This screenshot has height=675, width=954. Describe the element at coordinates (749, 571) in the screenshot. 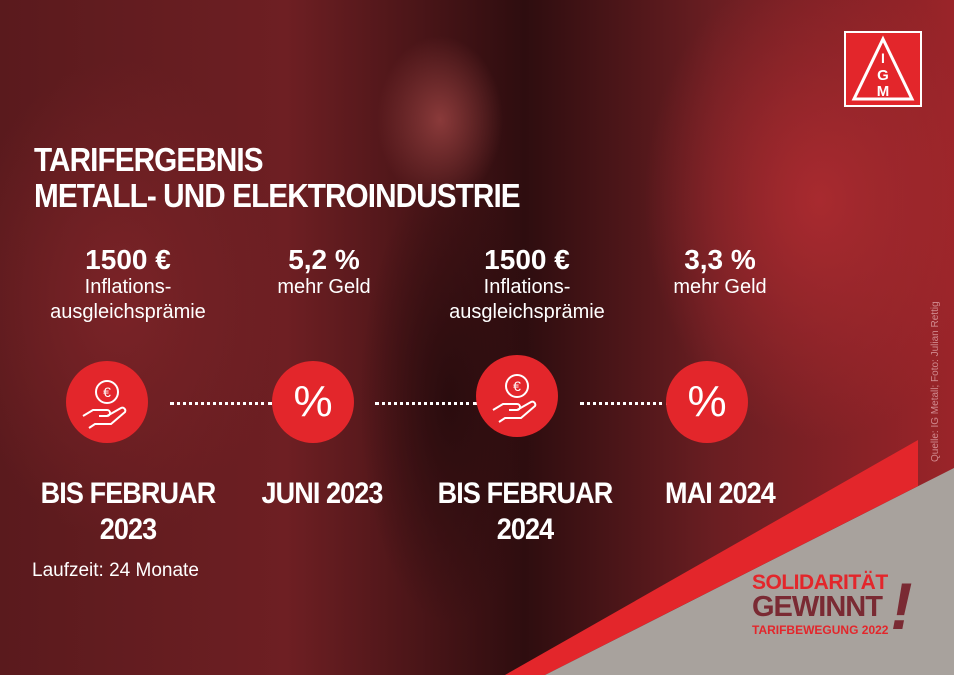

I see `gray-triangle` at that location.